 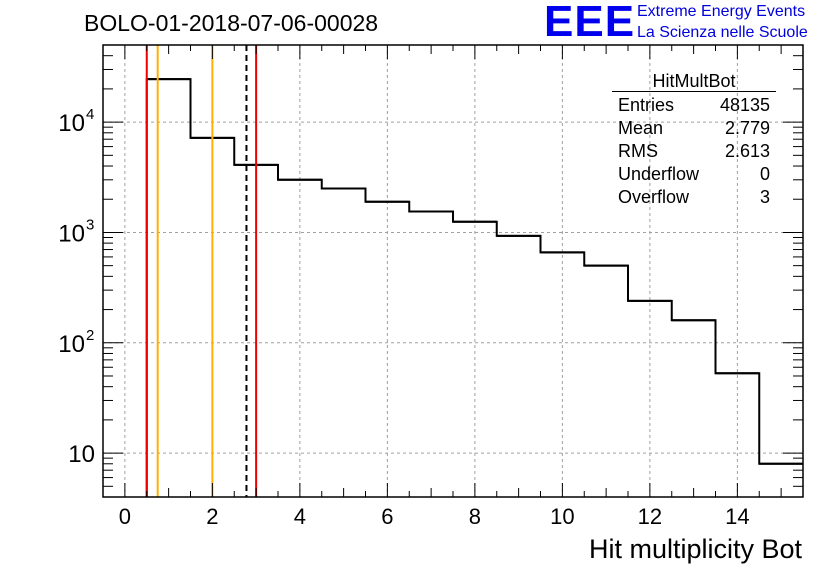 I want to click on stats-label: Underflow, so click(x=659, y=174).